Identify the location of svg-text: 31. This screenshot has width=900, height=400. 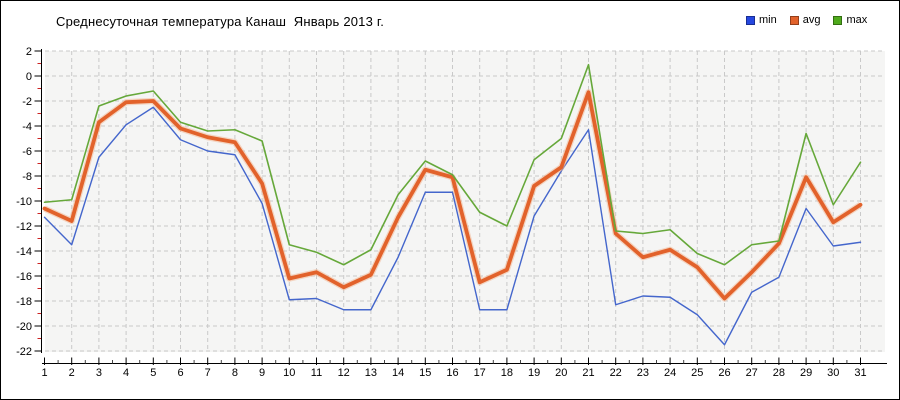
(860, 373).